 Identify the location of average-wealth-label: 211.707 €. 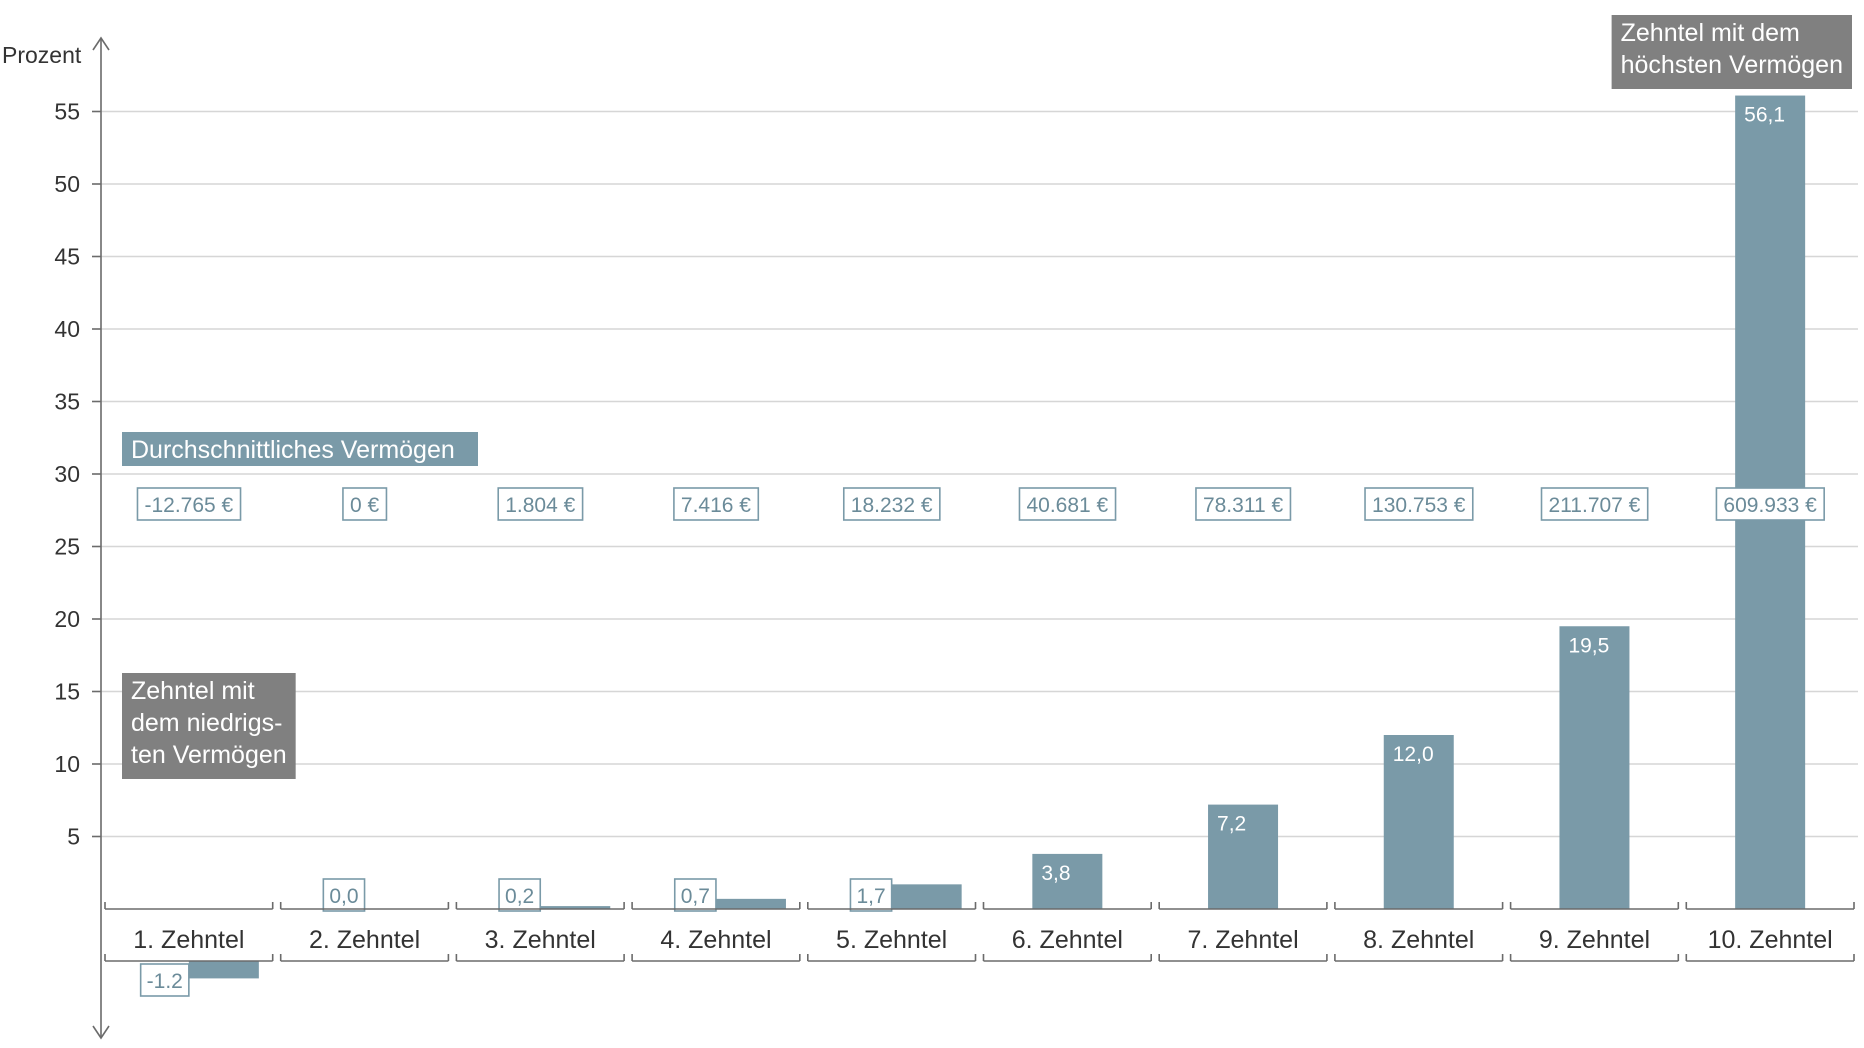
(1595, 505).